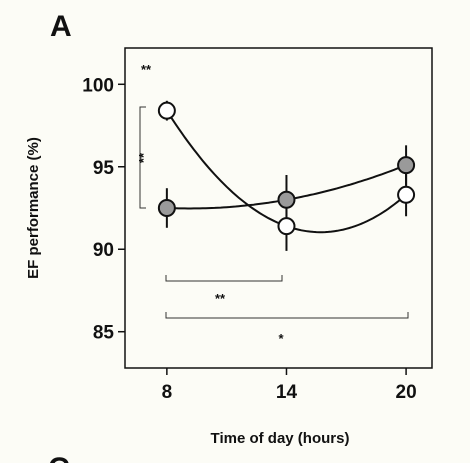 The height and width of the screenshot is (463, 470). Describe the element at coordinates (33, 208) in the screenshot. I see `y-axis-label: EF performance (%)` at that location.